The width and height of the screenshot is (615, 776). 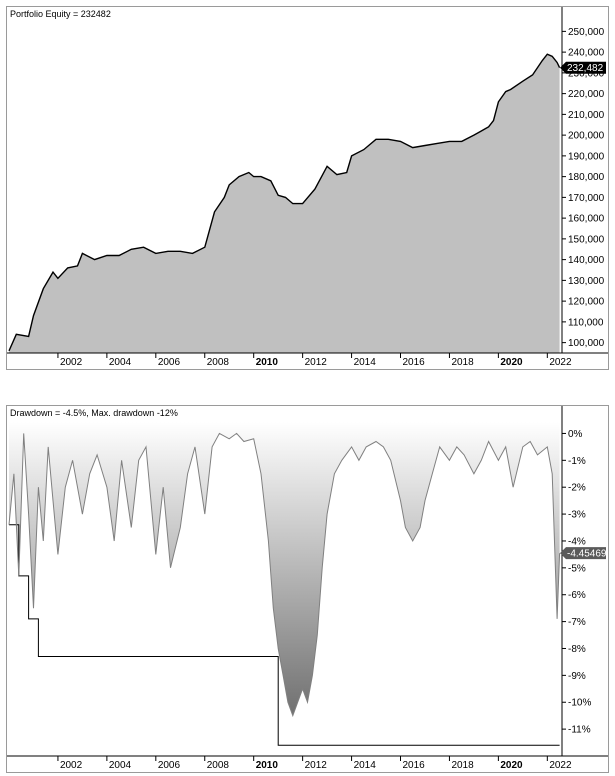 What do you see at coordinates (586, 219) in the screenshot?
I see `y-tick-label: 160,000` at bounding box center [586, 219].